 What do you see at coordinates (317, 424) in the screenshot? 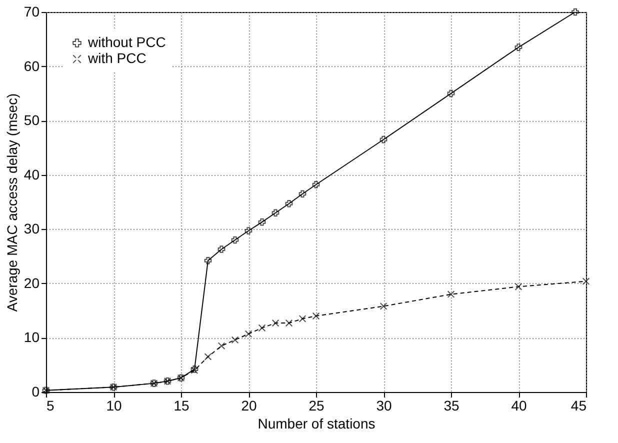
I see `x-axis-title: Number of stations` at bounding box center [317, 424].